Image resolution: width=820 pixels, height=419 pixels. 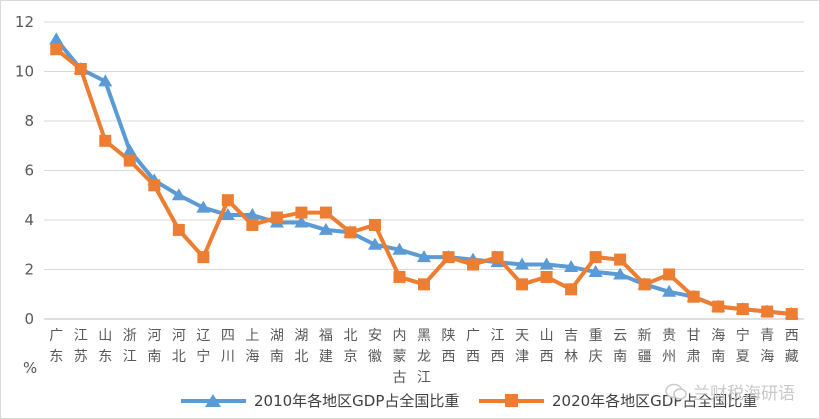 I want to click on x-tick-label: 湖南, so click(x=277, y=346).